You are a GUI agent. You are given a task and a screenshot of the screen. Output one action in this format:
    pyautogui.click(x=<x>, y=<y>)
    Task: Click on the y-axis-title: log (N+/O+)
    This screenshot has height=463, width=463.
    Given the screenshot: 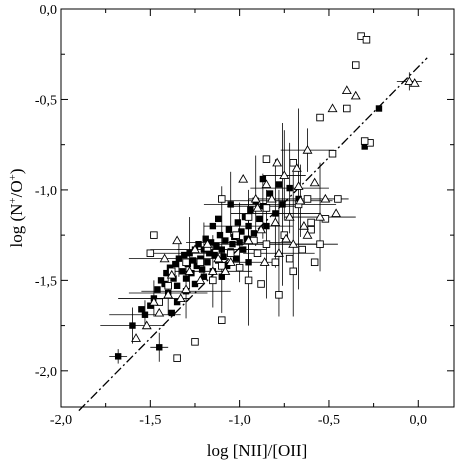 What is the action you would take?
    pyautogui.click(x=16, y=207)
    